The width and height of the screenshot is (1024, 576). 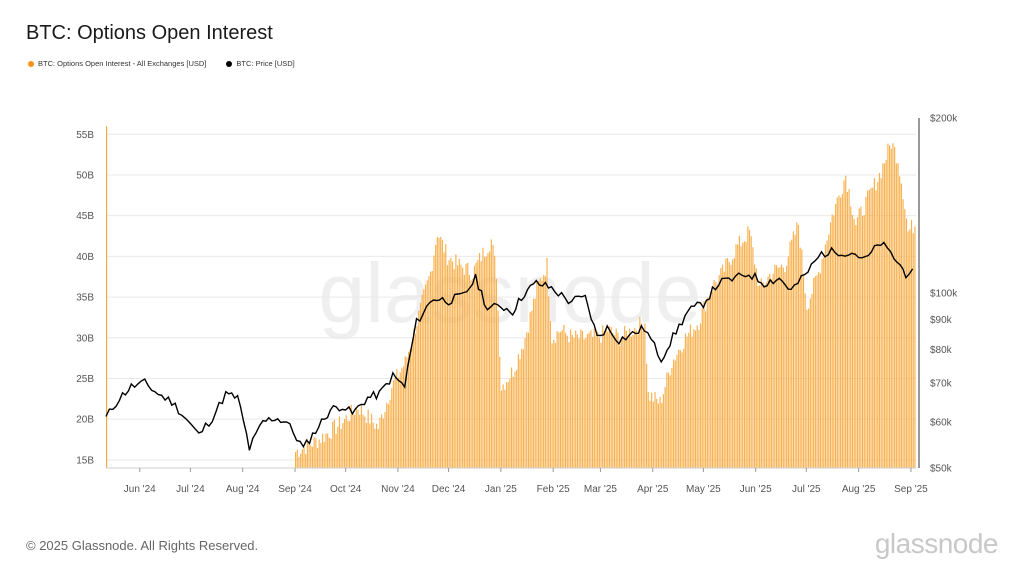 What do you see at coordinates (85, 175) in the screenshot?
I see `y-left-tick-label: 50B` at bounding box center [85, 175].